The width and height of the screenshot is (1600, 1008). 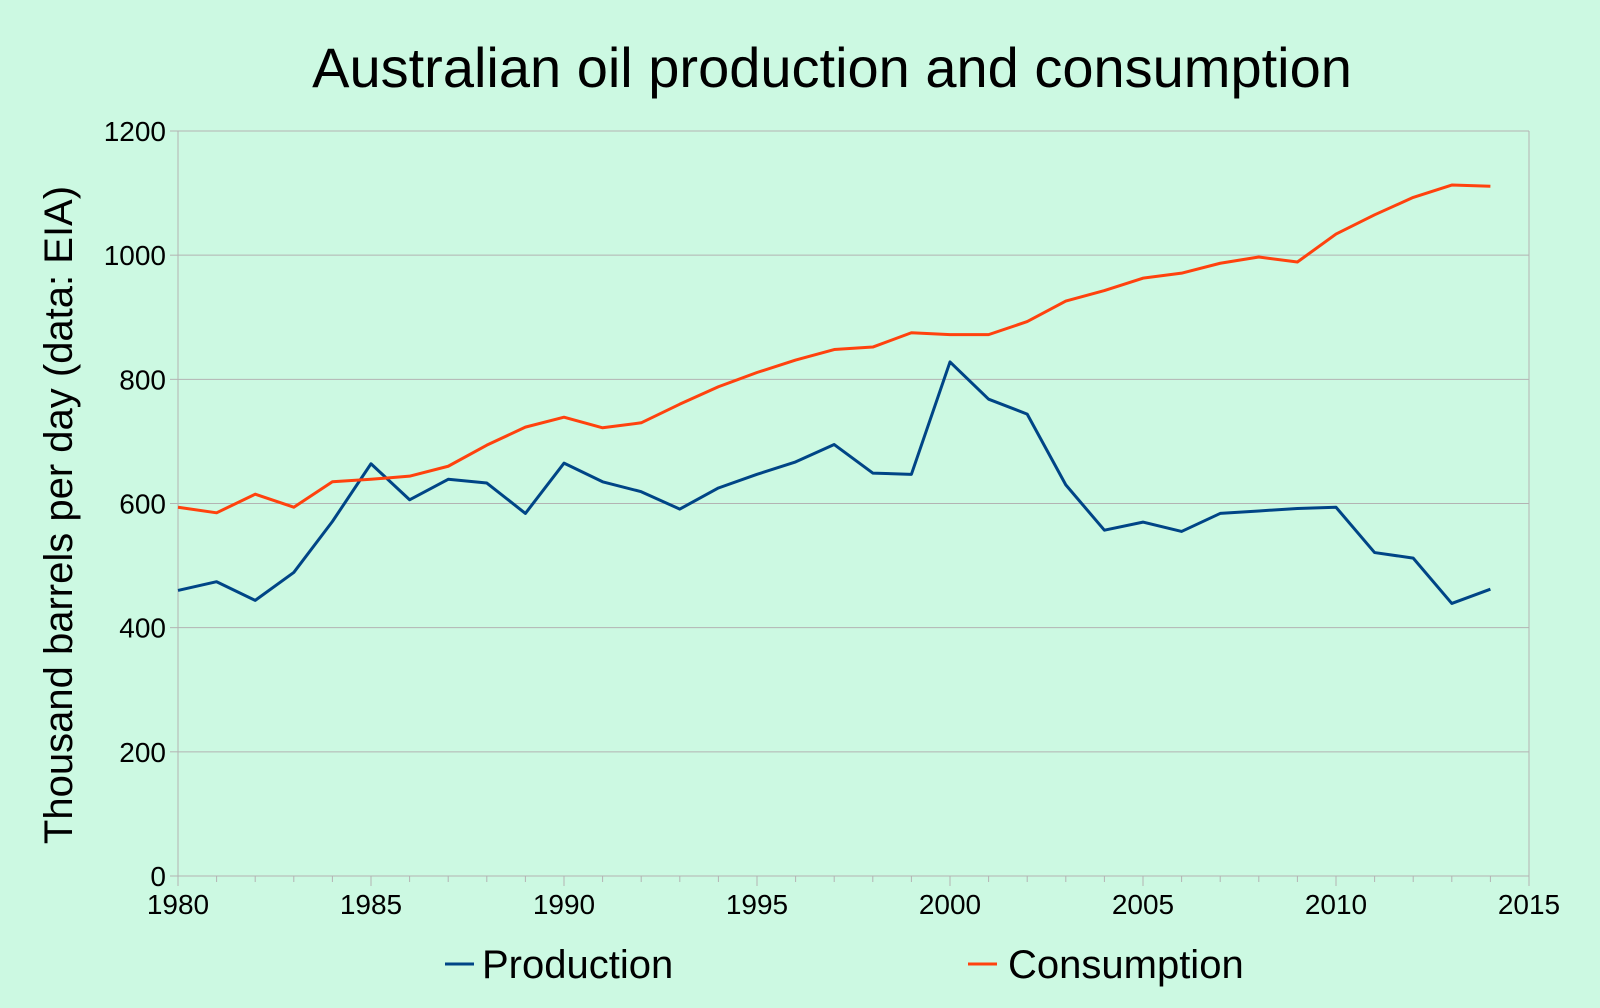 What do you see at coordinates (142, 752) in the screenshot?
I see `y-tick-label: 200` at bounding box center [142, 752].